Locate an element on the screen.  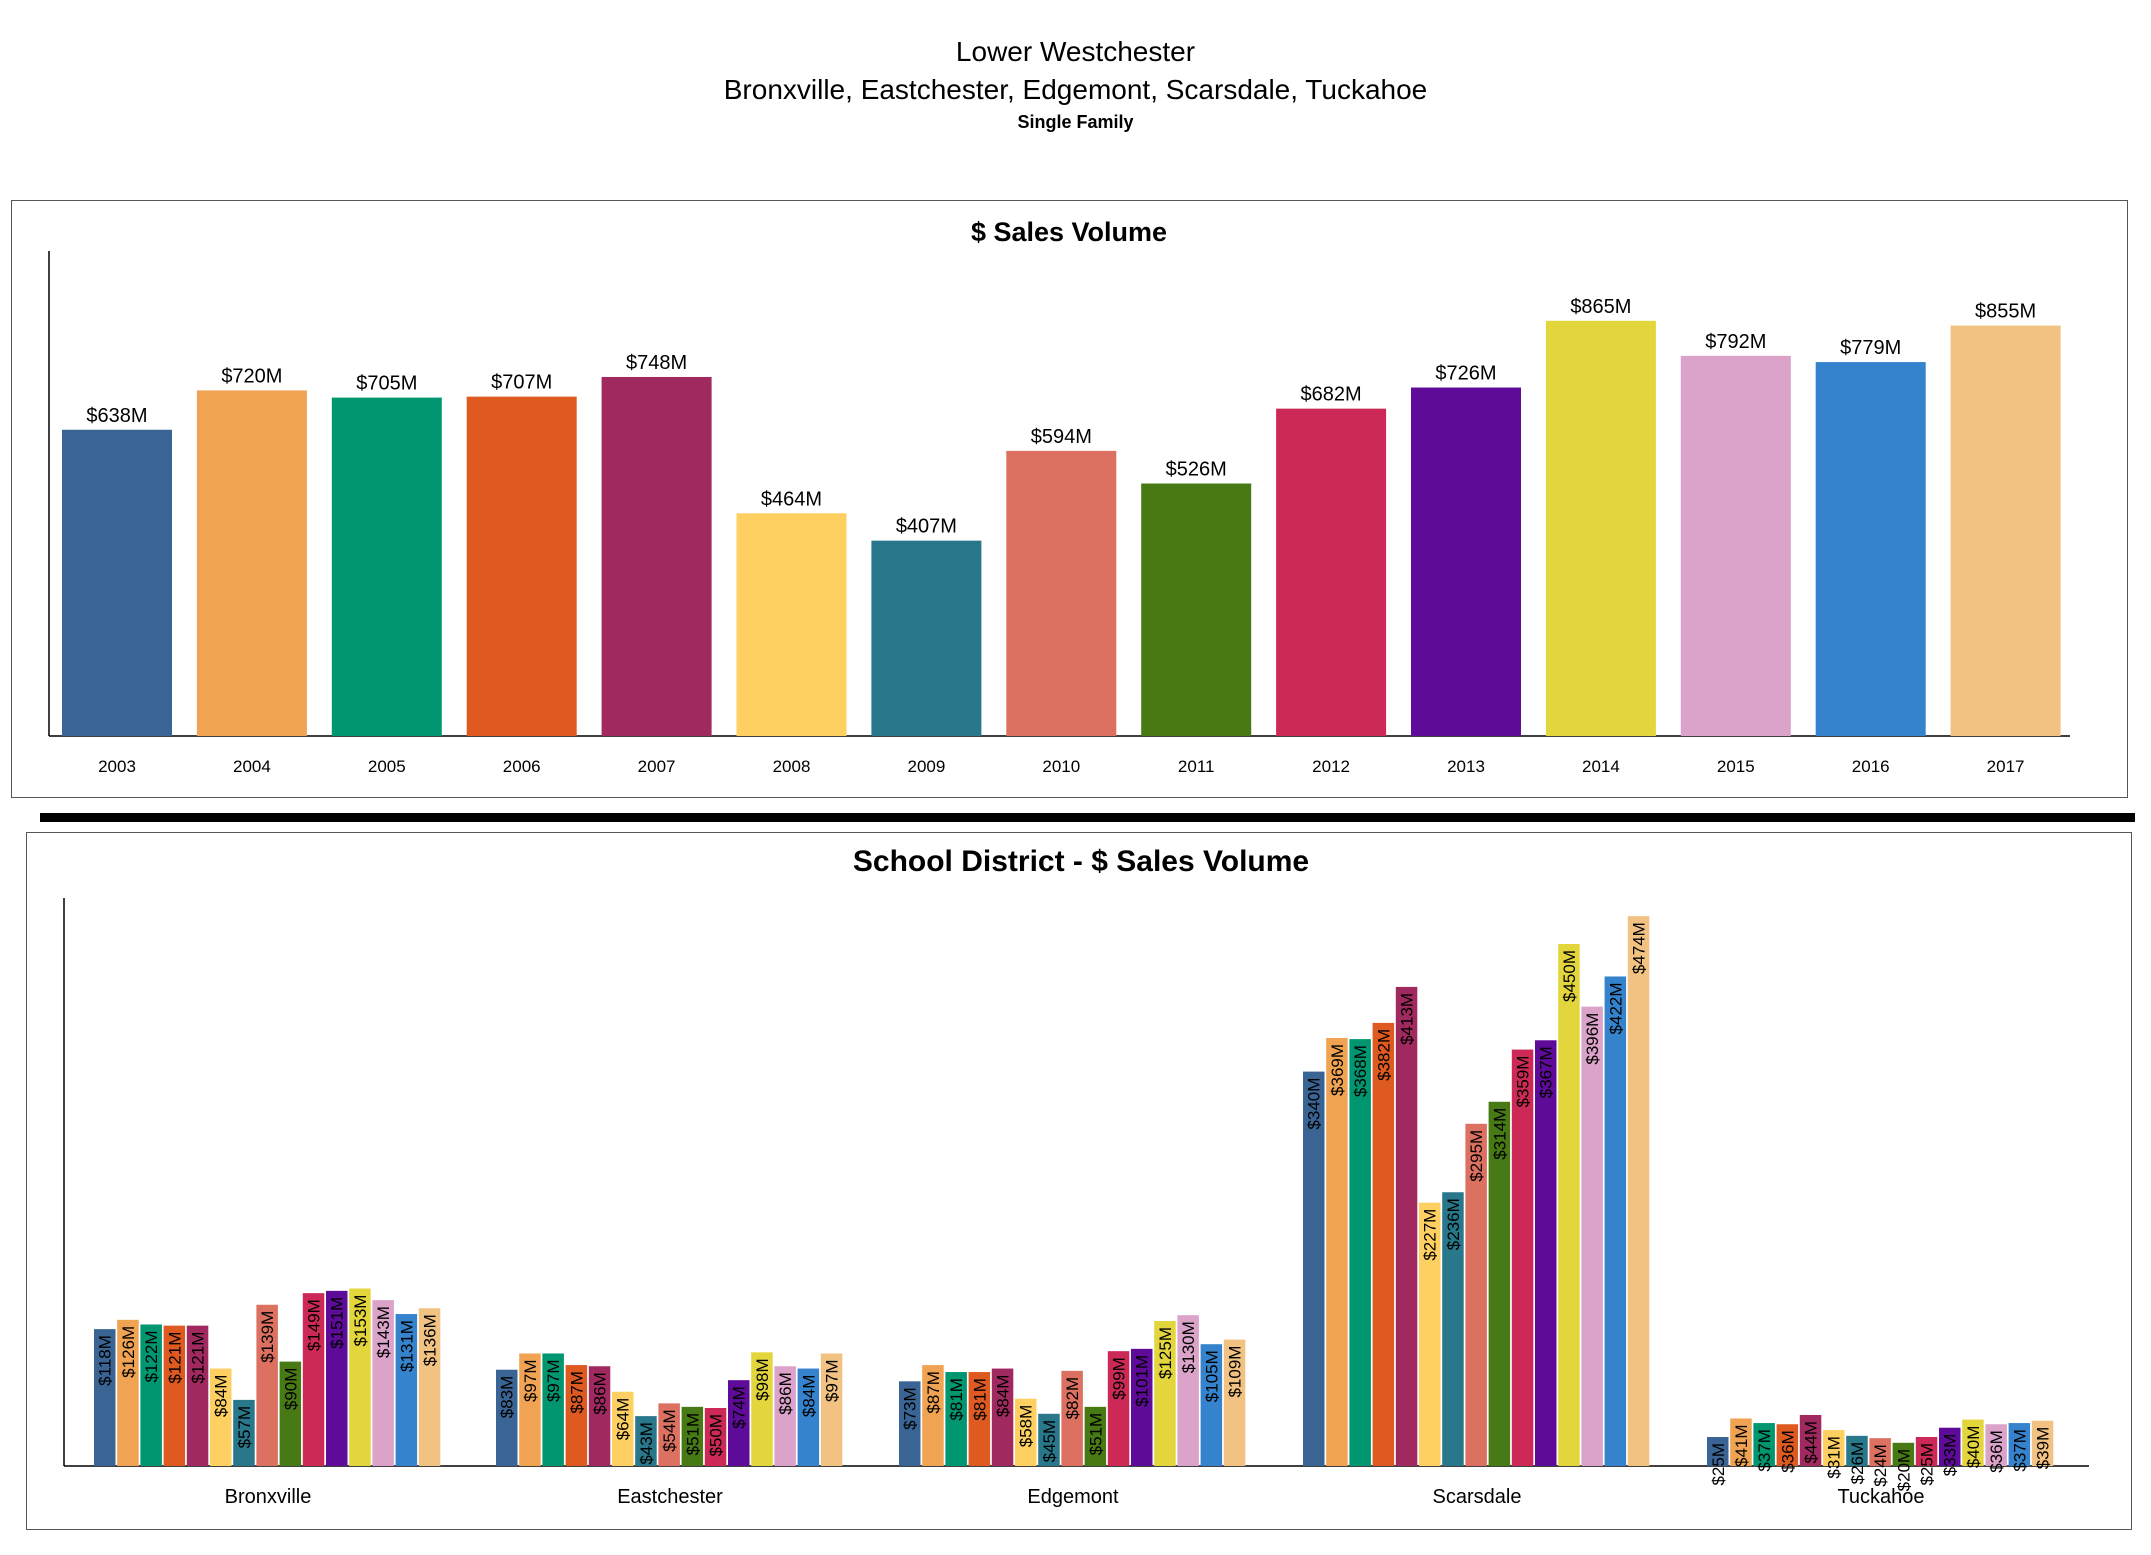
bar-edgemont-2003 is located at coordinates (910, 1423).